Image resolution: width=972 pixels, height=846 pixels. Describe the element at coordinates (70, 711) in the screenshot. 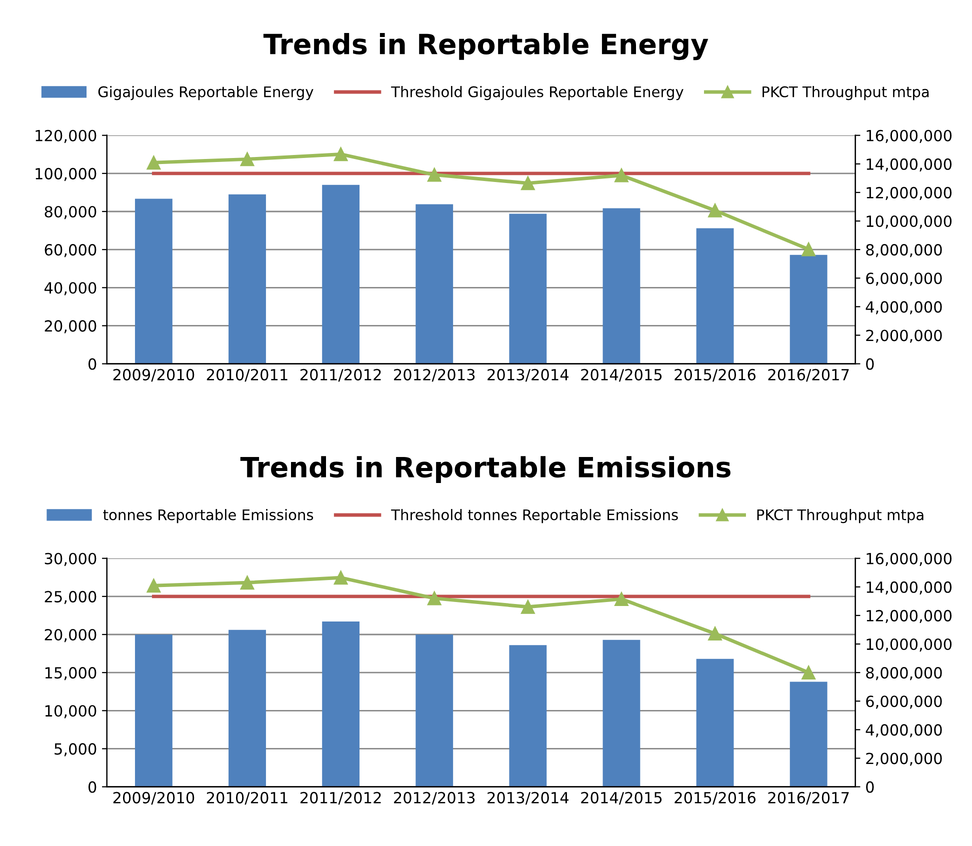

I see `y-tick-label: 10,000` at that location.